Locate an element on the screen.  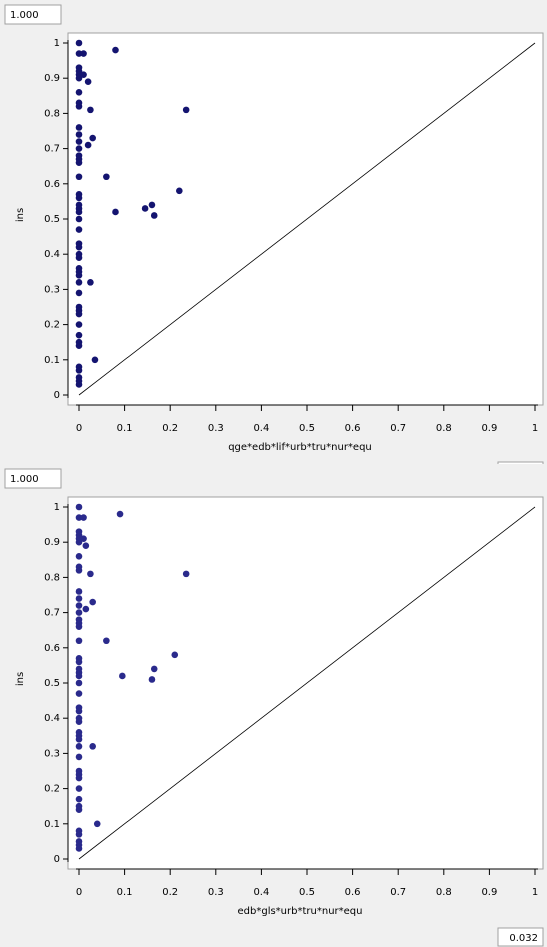
y-axis-label: ins is located at coordinates (20, 679).